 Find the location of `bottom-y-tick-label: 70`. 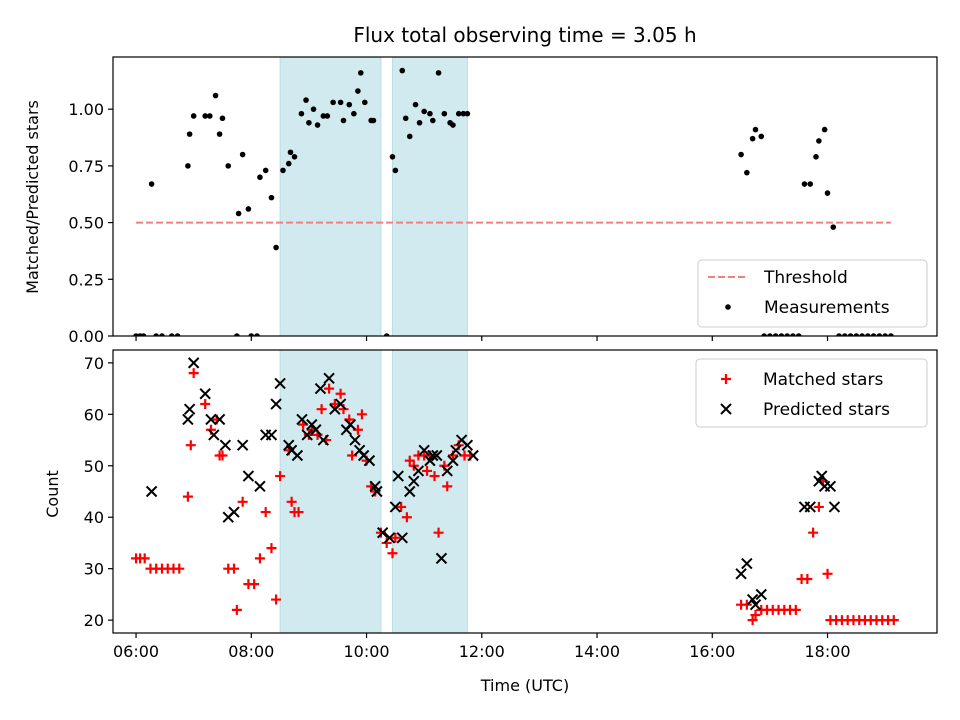

bottom-y-tick-label: 70 is located at coordinates (94, 363).